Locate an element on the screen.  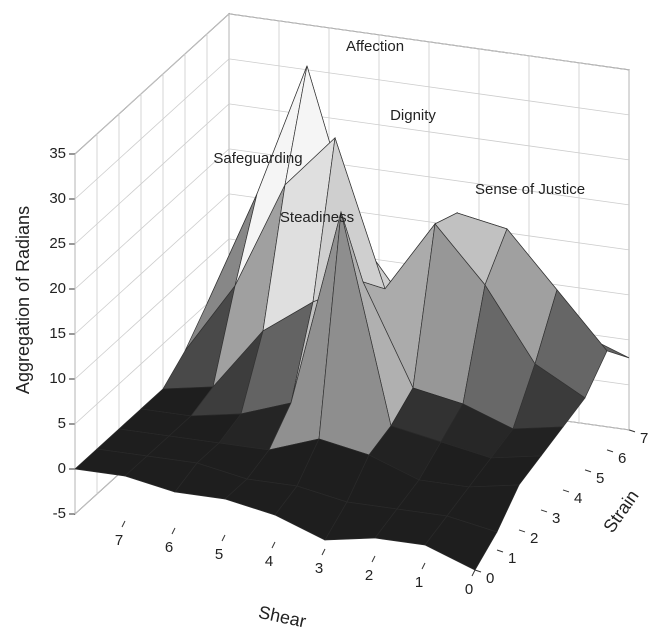
x-axis-title: Shear is located at coordinates (282, 617).